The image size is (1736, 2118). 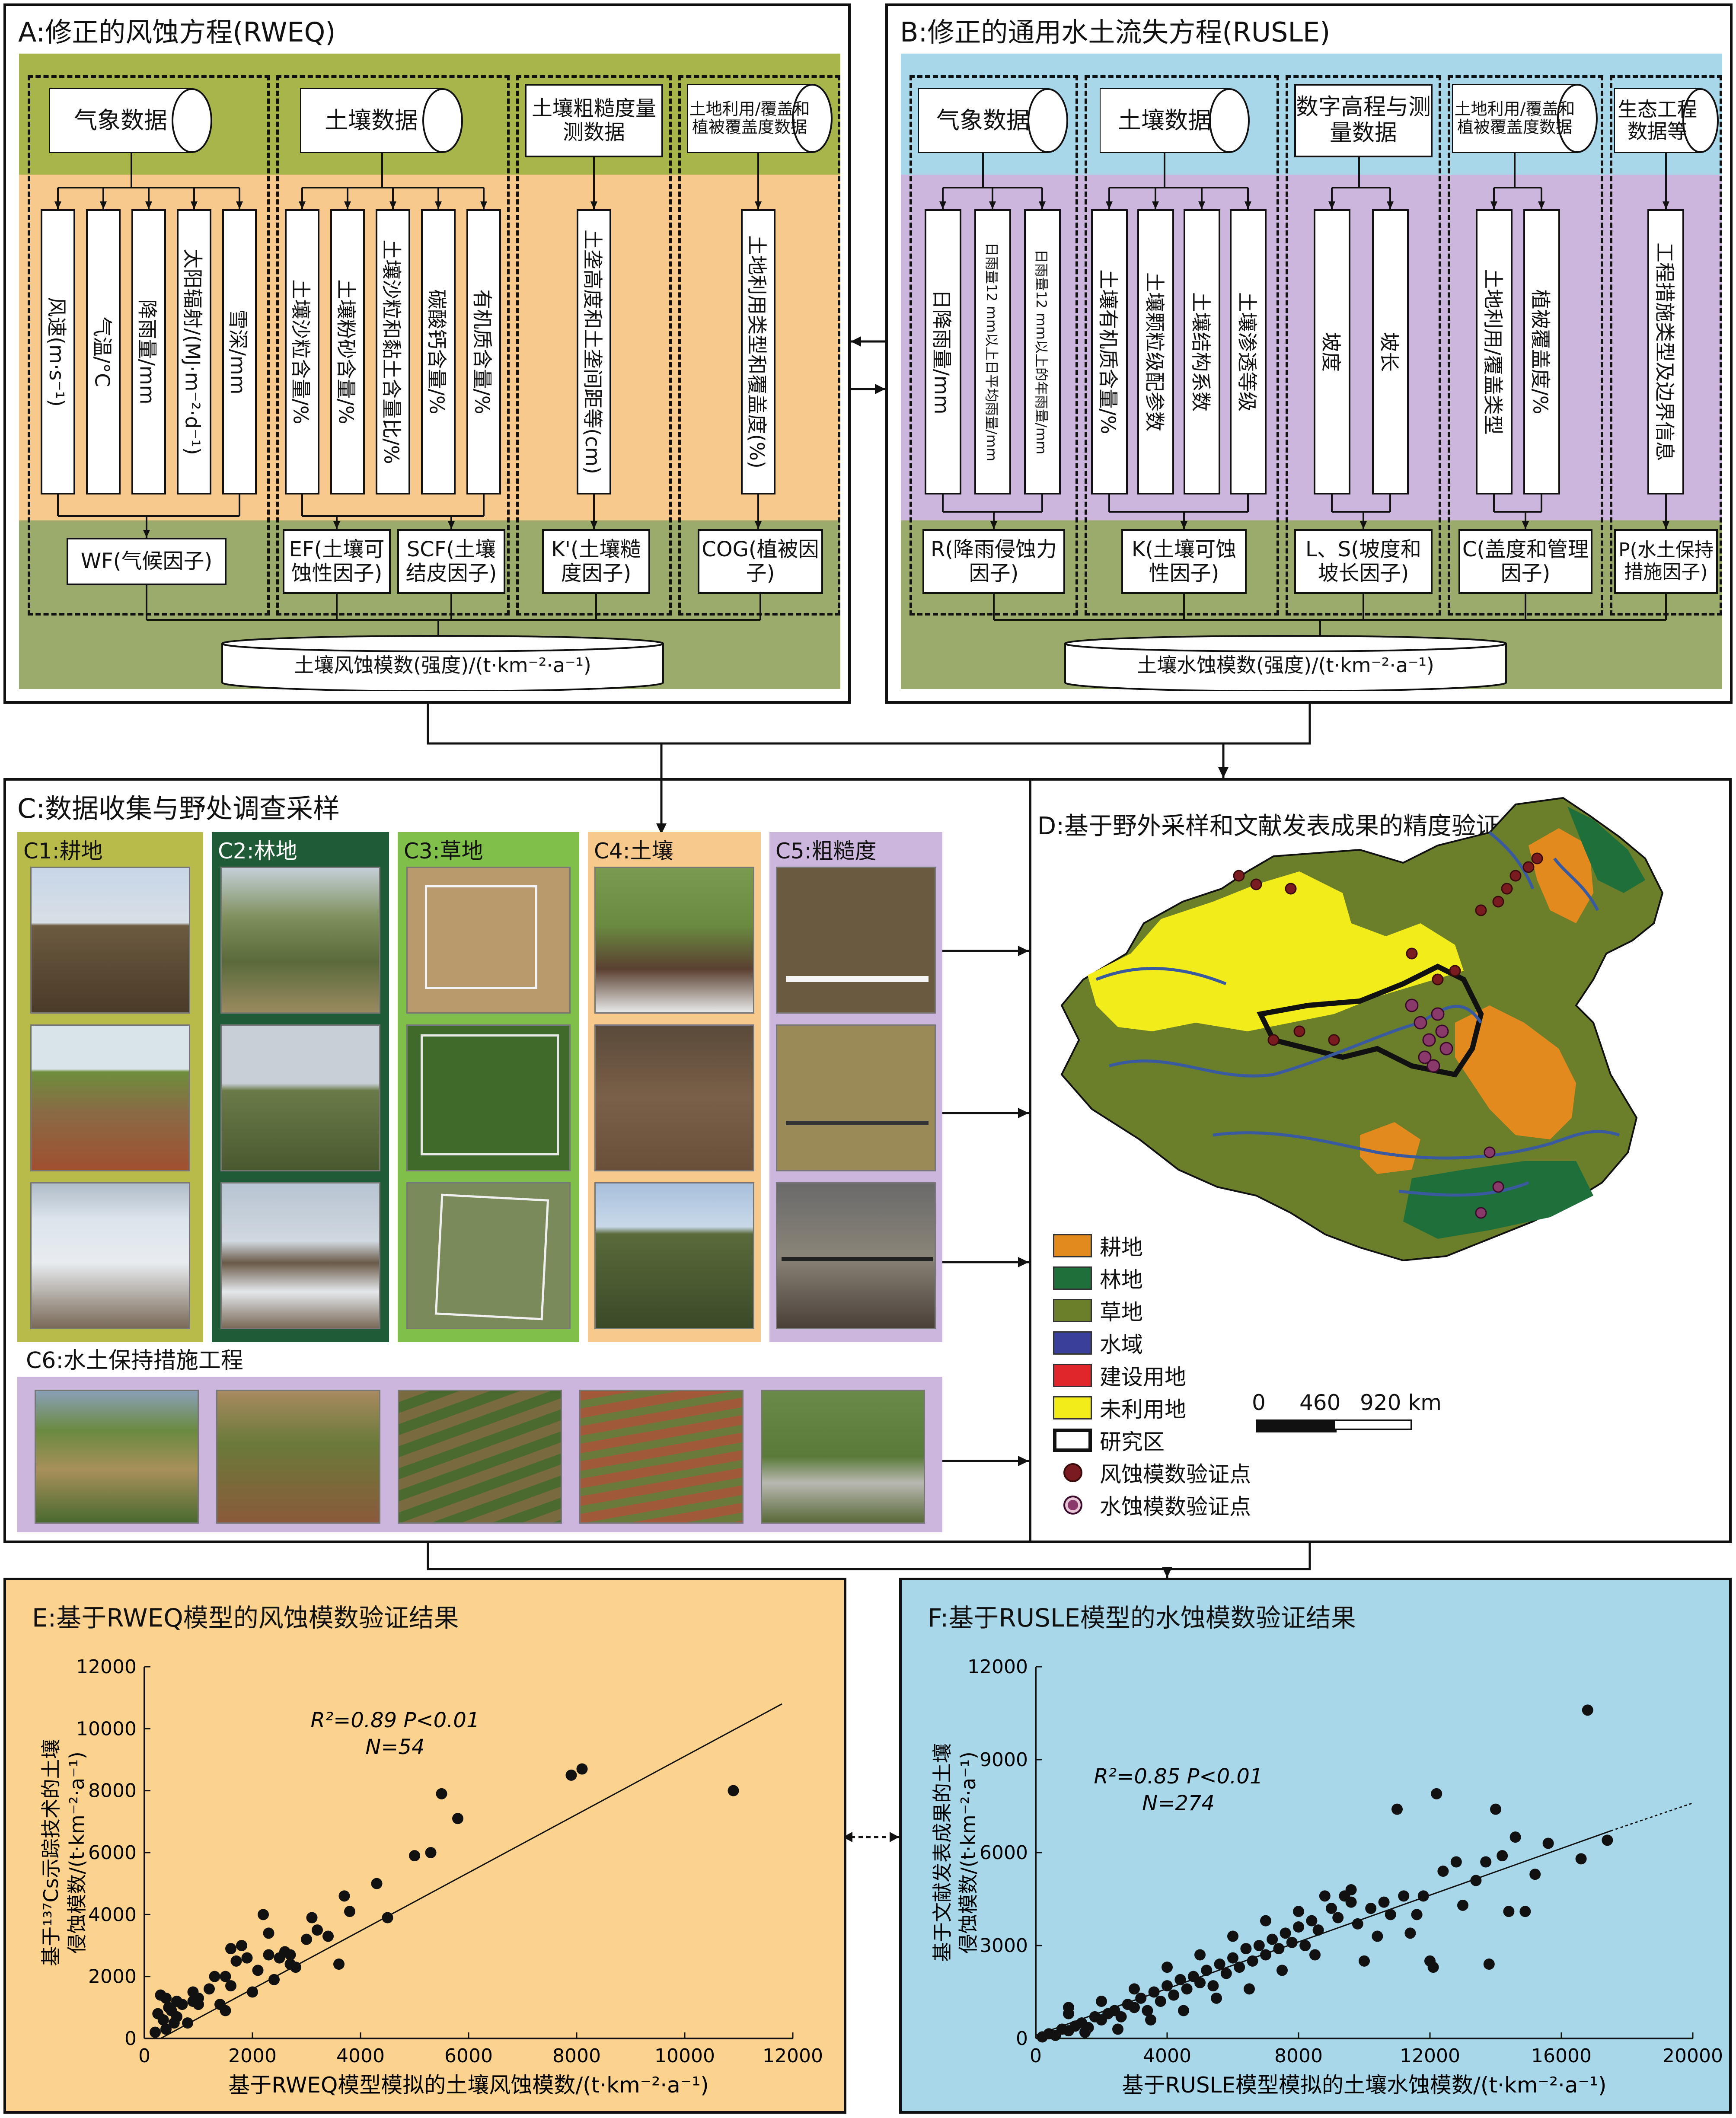 What do you see at coordinates (1525, 119) in the screenshot?
I see `b-landuse-cylinder: 土地利用/覆盖和植被覆盖度数据` at bounding box center [1525, 119].